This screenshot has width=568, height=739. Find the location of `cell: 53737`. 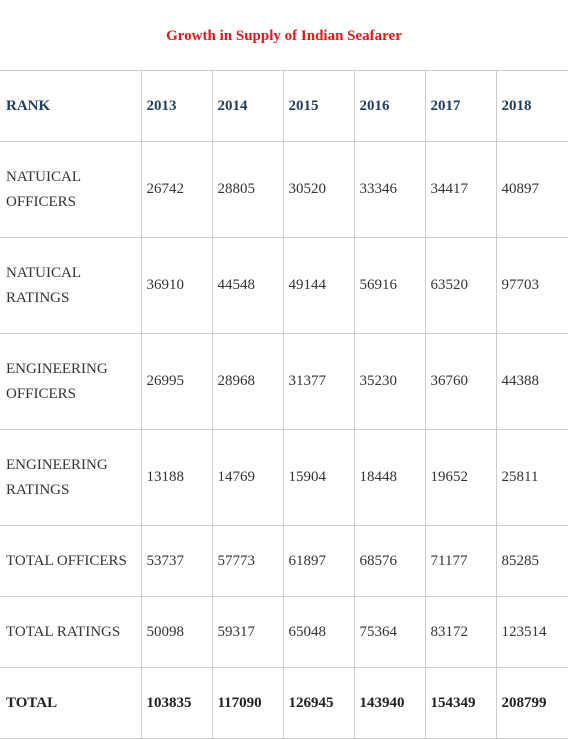

cell: 53737 is located at coordinates (177, 561).